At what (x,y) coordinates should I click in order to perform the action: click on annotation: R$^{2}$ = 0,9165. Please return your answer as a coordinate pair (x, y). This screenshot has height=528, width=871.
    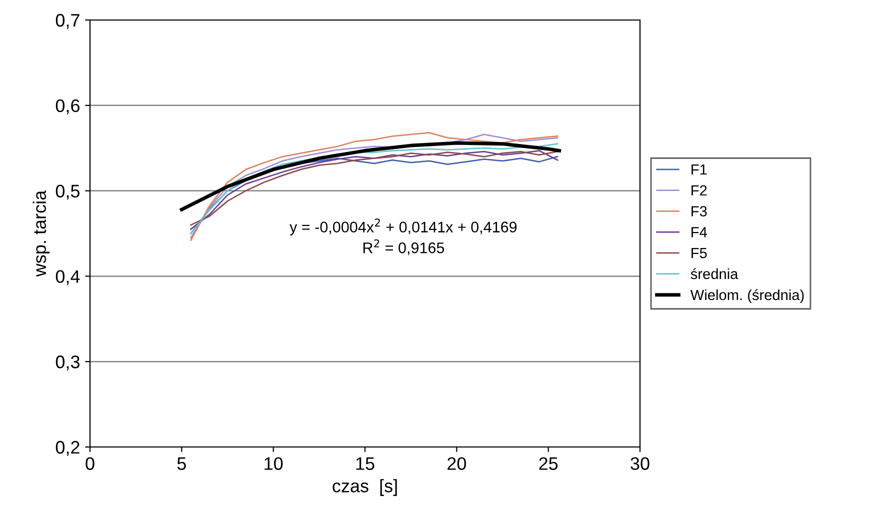
    Looking at the image, I should click on (403, 247).